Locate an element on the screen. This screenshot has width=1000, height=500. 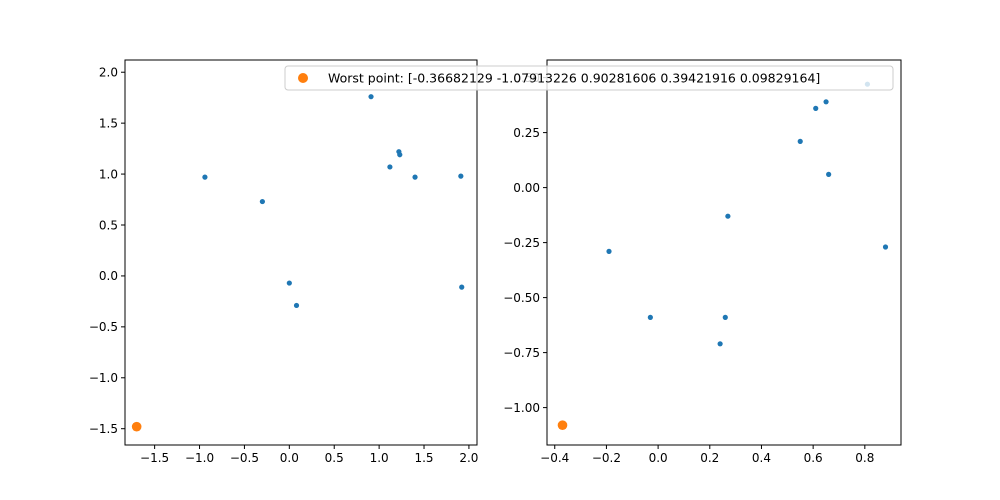
x-tick-label-0-0: −1.5 is located at coordinates (154, 458).